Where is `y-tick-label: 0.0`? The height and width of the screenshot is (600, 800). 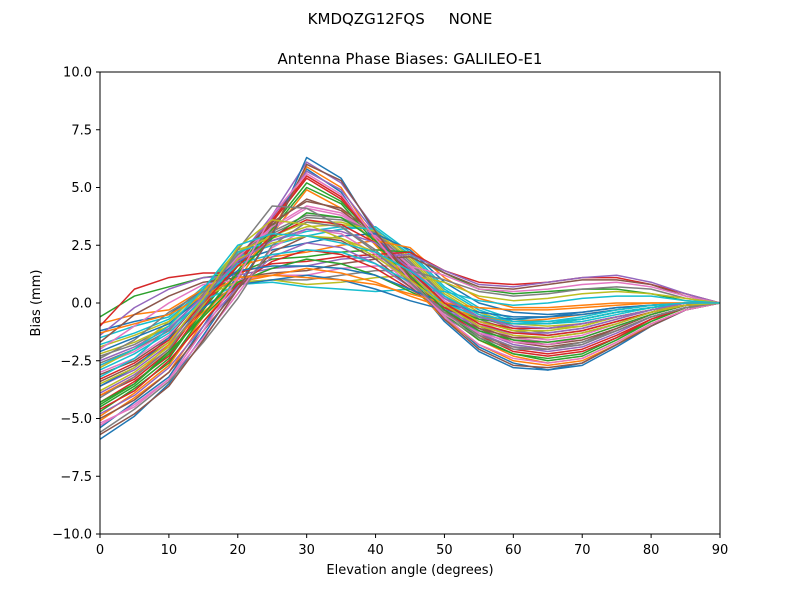
y-tick-label: 0.0 is located at coordinates (81, 304).